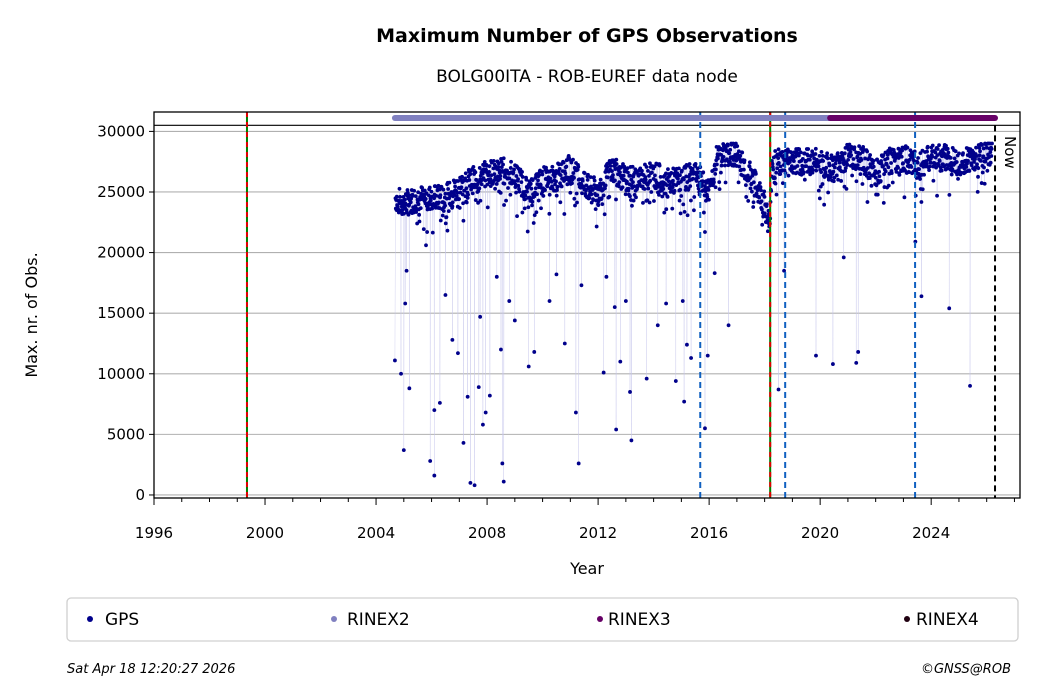  Describe the element at coordinates (820, 533) in the screenshot. I see `x-tick-label: 2020` at that location.